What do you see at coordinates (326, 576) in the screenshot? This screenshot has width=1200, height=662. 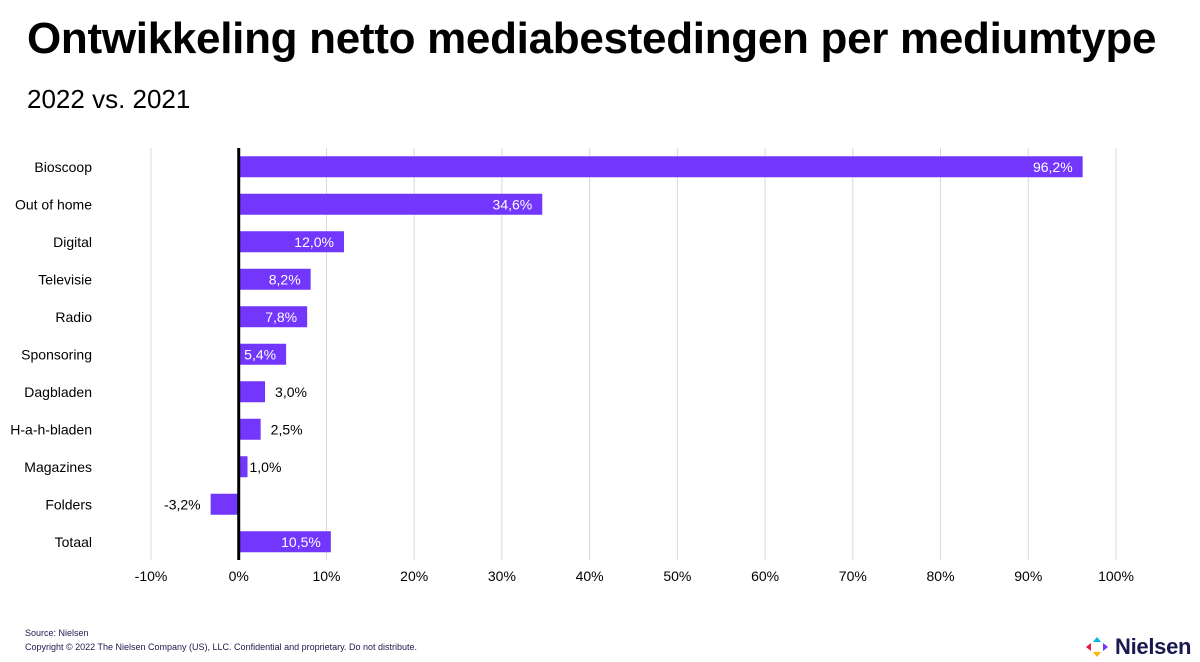 I see `x-tick-label: 10%` at bounding box center [326, 576].